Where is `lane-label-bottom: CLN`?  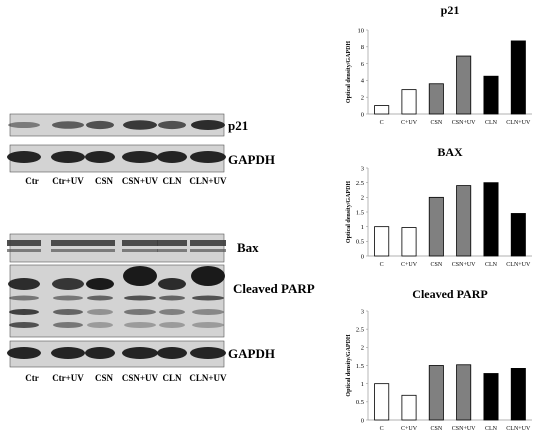
lane-label-bottom: CLN is located at coordinates (172, 378).